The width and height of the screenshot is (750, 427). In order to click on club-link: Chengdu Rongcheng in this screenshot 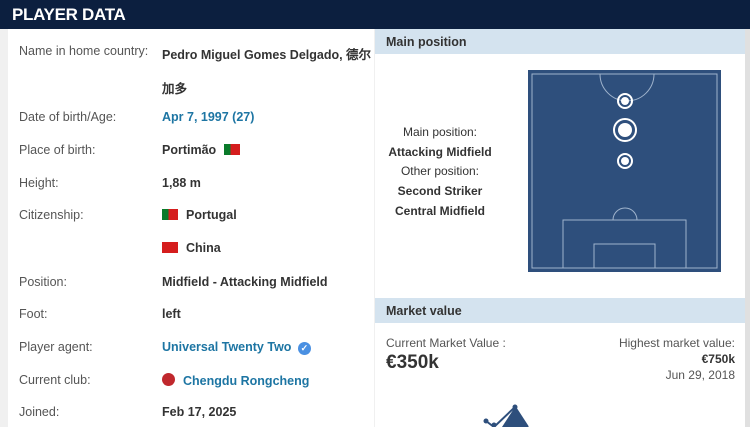, I will do `click(235, 380)`.